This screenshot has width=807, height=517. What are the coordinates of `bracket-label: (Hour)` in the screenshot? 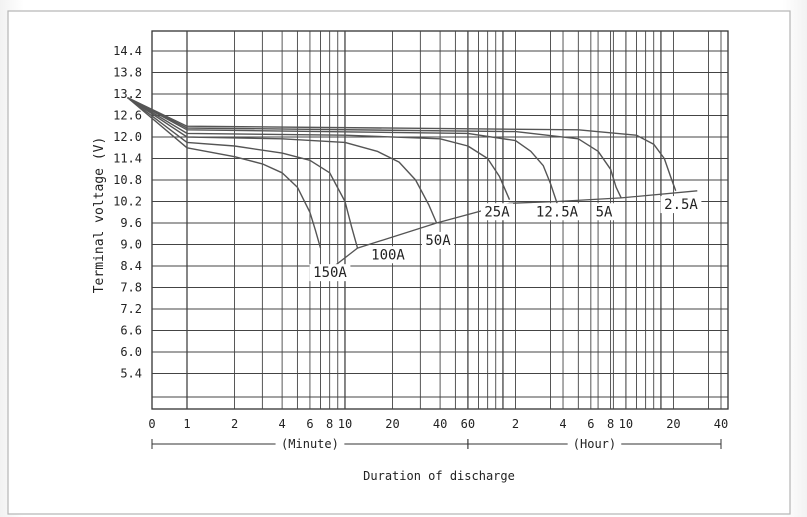 It's located at (594, 444).